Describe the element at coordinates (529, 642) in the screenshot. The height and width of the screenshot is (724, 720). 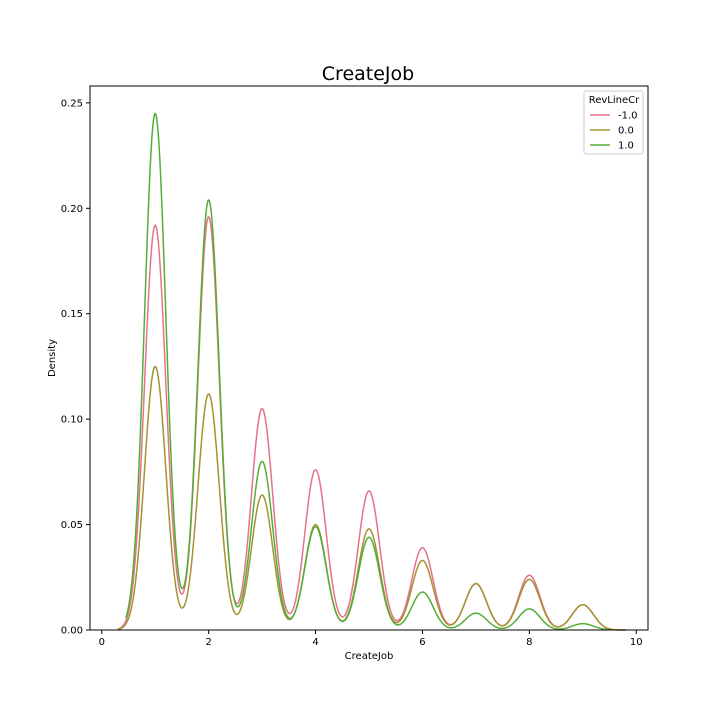
I see `x-tick-label: 8` at that location.